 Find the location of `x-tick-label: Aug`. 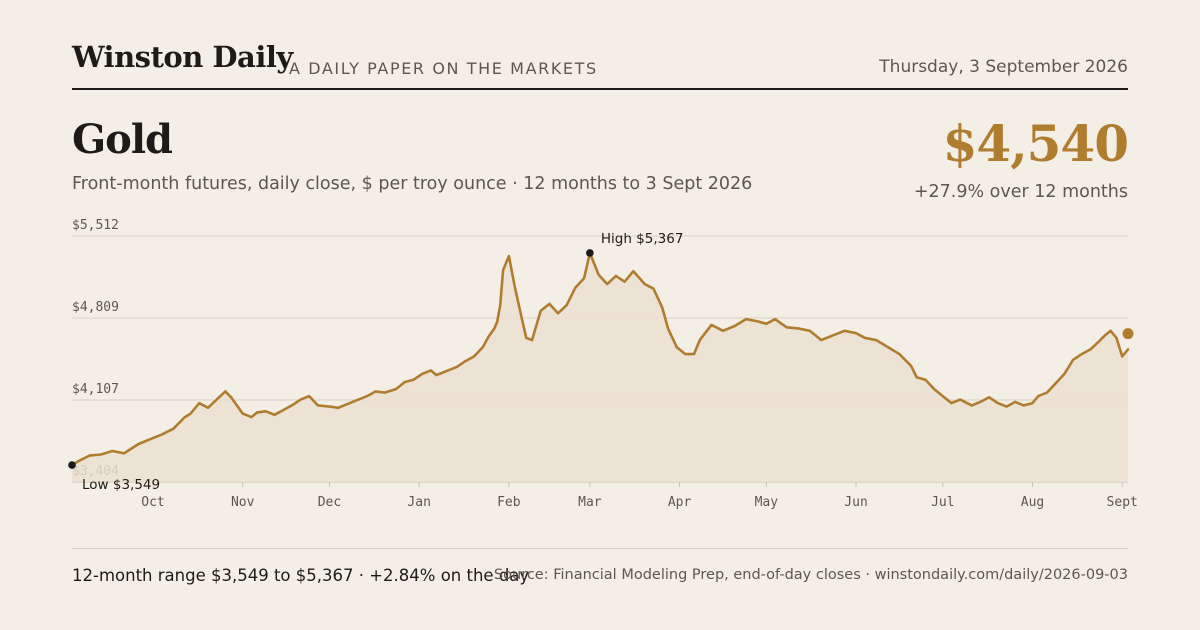

x-tick-label: Aug is located at coordinates (1032, 502).